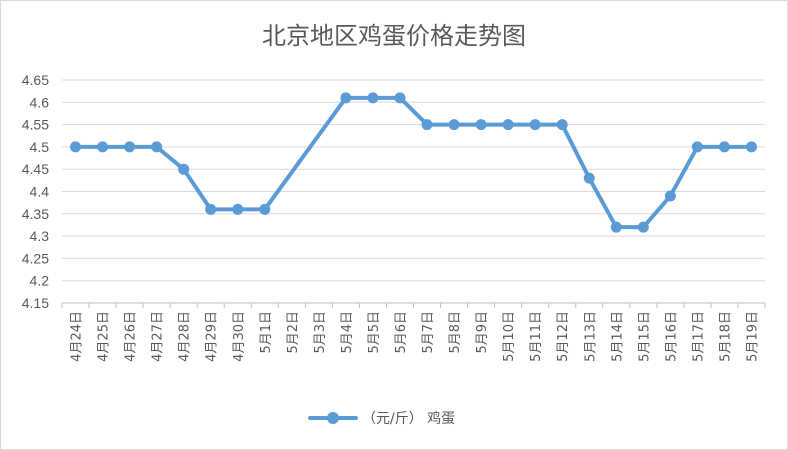 This screenshot has width=788, height=450. I want to click on x-tick-label: 4月28日, so click(185, 336).